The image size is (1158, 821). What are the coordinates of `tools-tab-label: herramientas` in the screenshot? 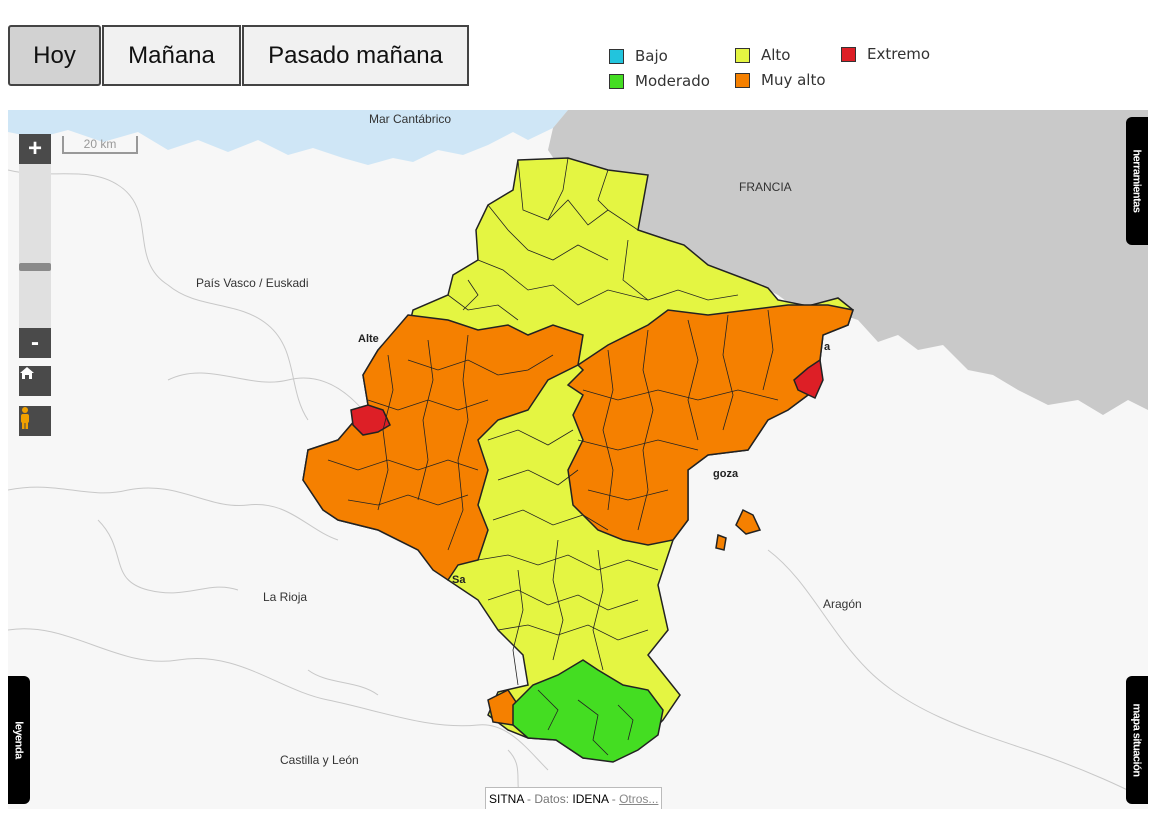 It's located at (1137, 181).